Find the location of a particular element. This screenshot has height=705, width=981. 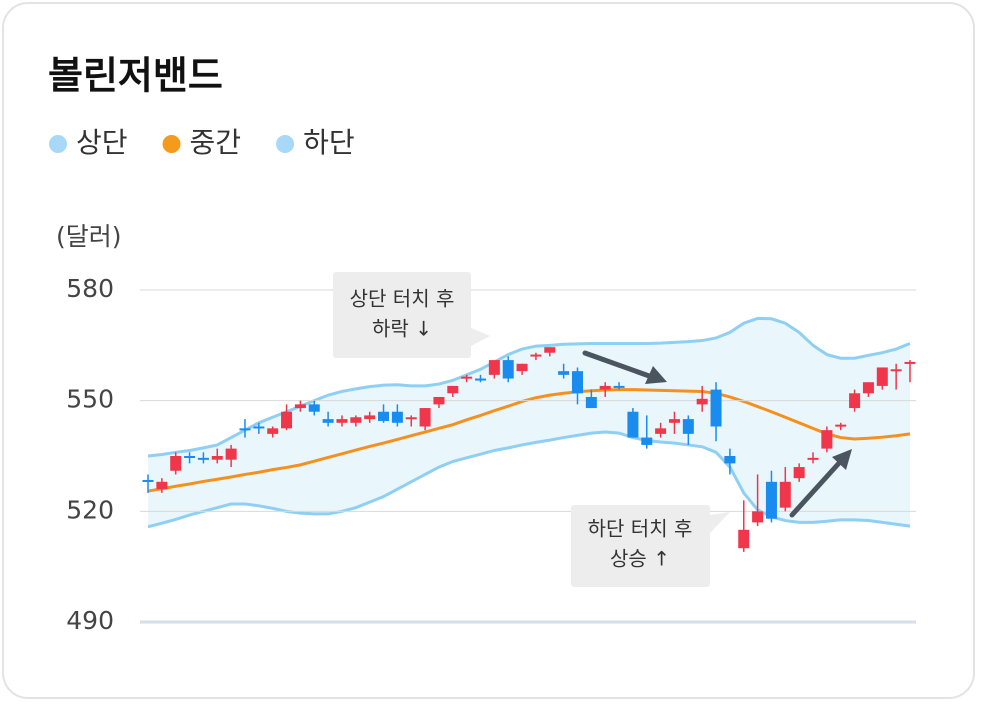

y-axis-label: (달러) is located at coordinates (89, 236).